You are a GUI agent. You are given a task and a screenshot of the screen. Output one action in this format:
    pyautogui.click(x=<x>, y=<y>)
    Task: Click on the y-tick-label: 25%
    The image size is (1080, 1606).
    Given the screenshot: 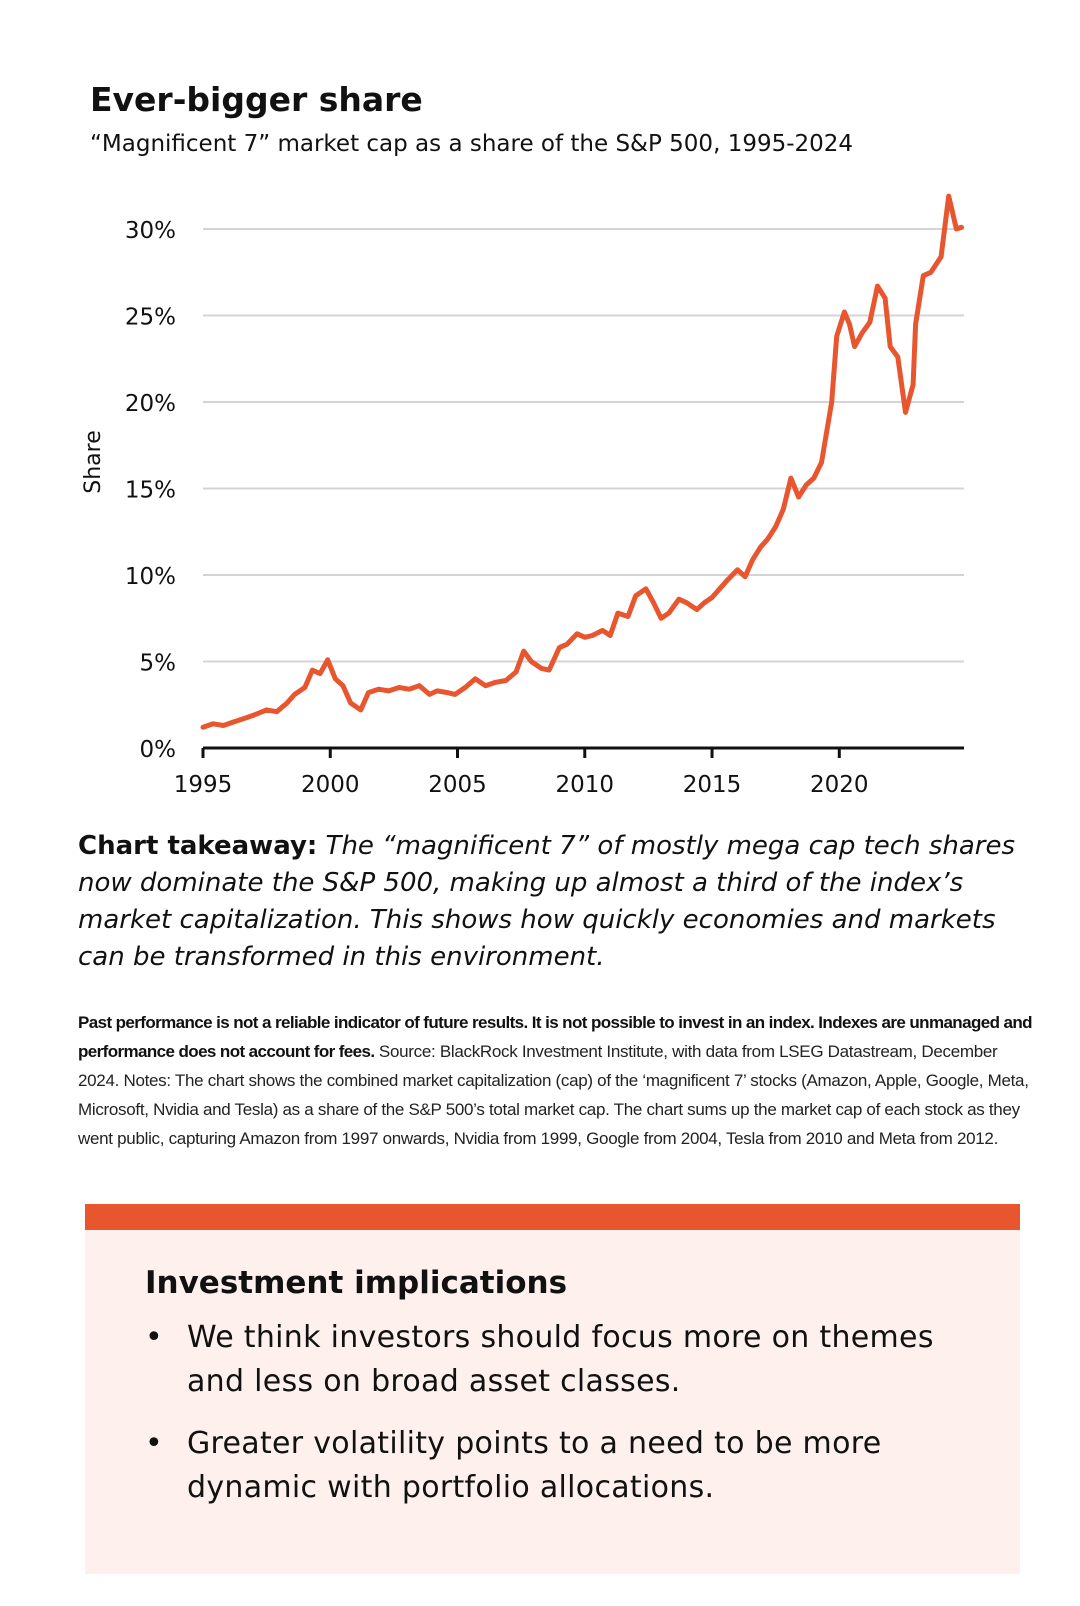 What is the action you would take?
    pyautogui.click(x=150, y=318)
    